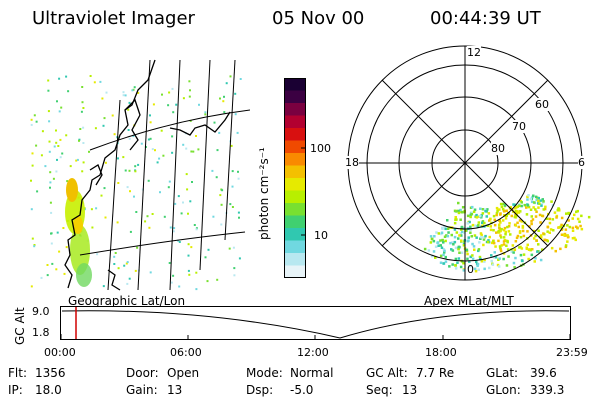 Image resolution: width=600 pixels, height=400 pixels. I want to click on seq-label: Seq:, so click(379, 390).